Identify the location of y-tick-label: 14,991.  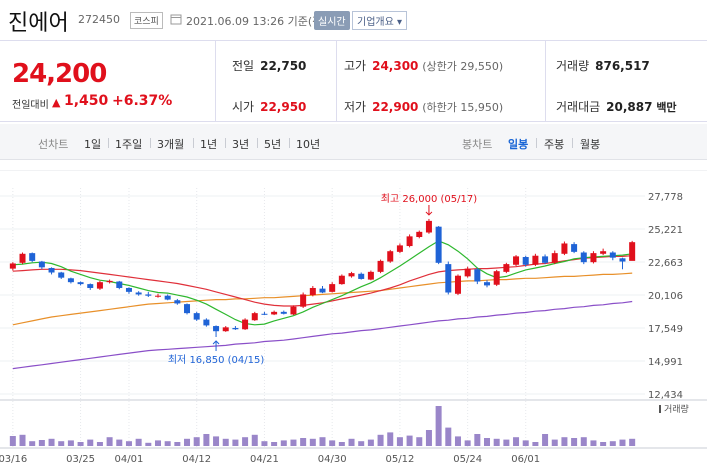
(665, 362).